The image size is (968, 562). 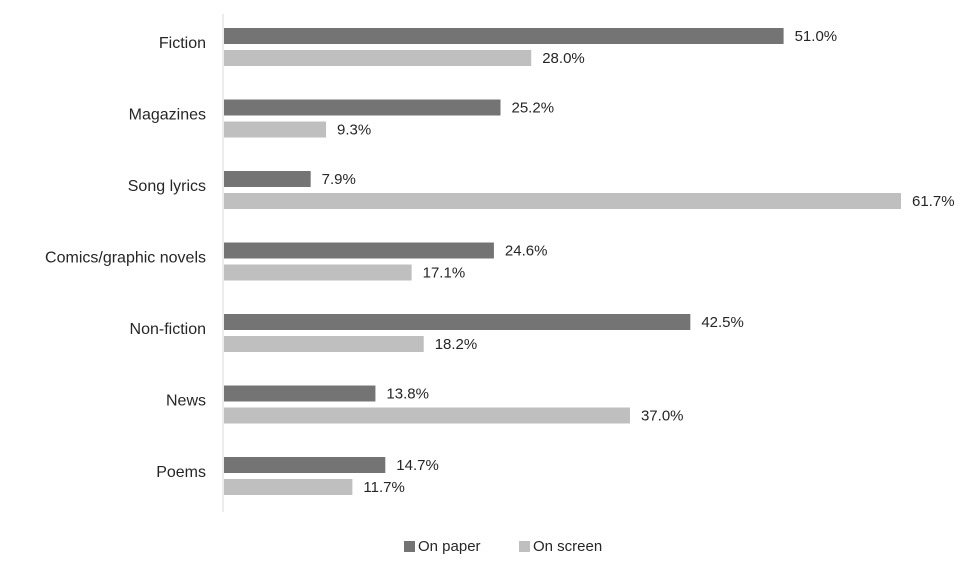 What do you see at coordinates (524, 546) in the screenshot?
I see `legend-swatch-on-screen` at bounding box center [524, 546].